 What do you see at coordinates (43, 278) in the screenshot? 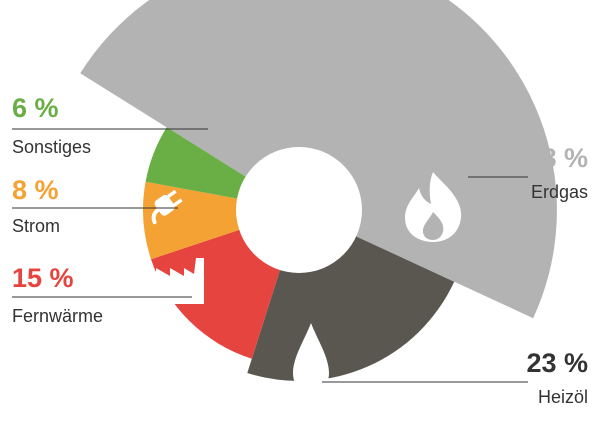
I see `value-label-fernwarme: 15 %` at bounding box center [43, 278].